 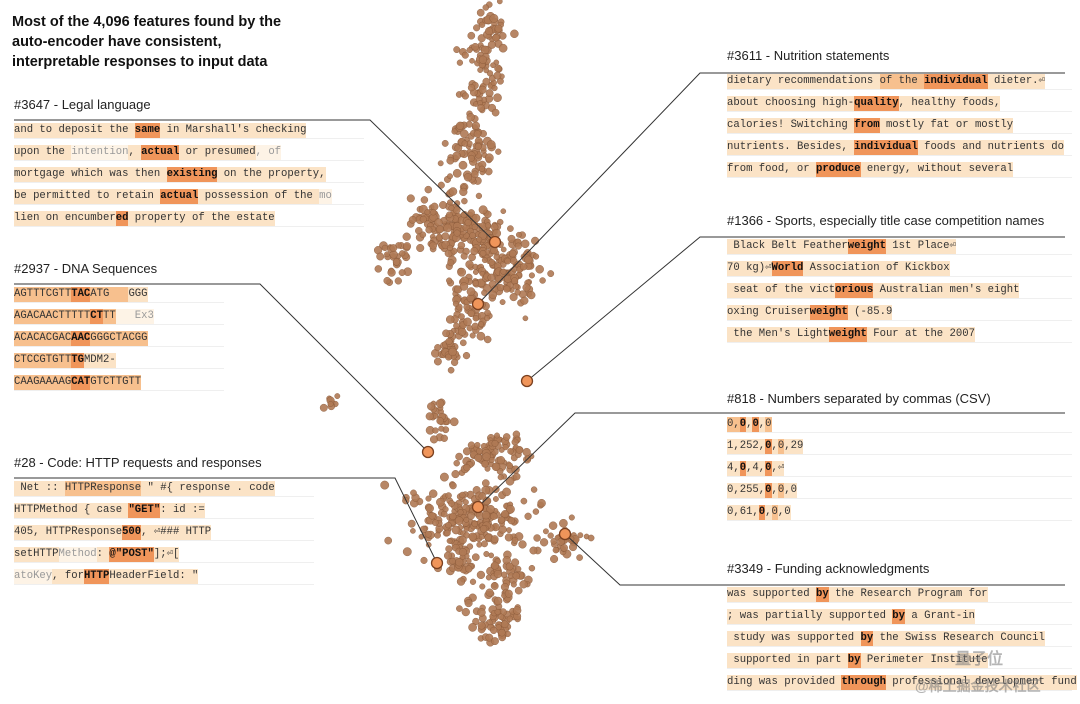 What do you see at coordinates (33, 576) in the screenshot?
I see `token: atoKey` at bounding box center [33, 576].